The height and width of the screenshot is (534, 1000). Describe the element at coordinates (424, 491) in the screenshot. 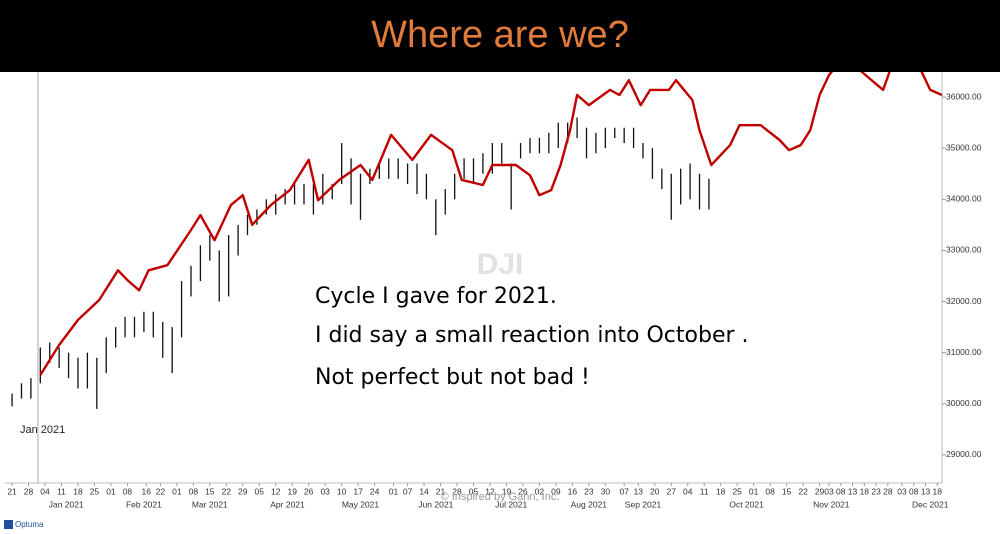

I see `x-tick-label: 14` at that location.